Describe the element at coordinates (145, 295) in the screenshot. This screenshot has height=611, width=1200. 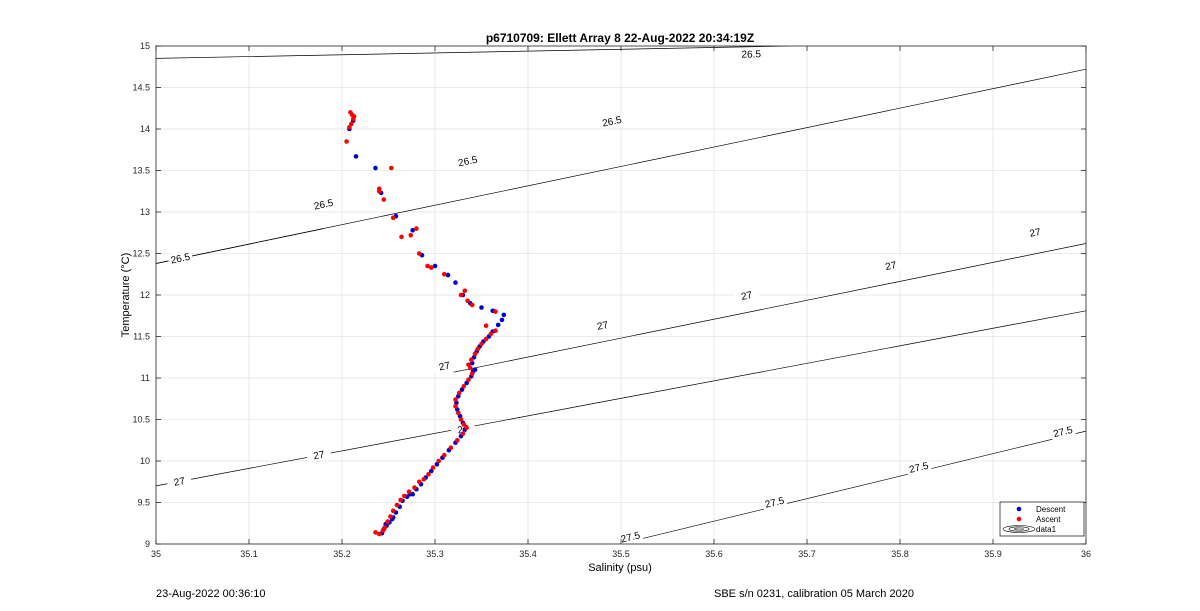
I see `y-tick-label: 12` at that location.